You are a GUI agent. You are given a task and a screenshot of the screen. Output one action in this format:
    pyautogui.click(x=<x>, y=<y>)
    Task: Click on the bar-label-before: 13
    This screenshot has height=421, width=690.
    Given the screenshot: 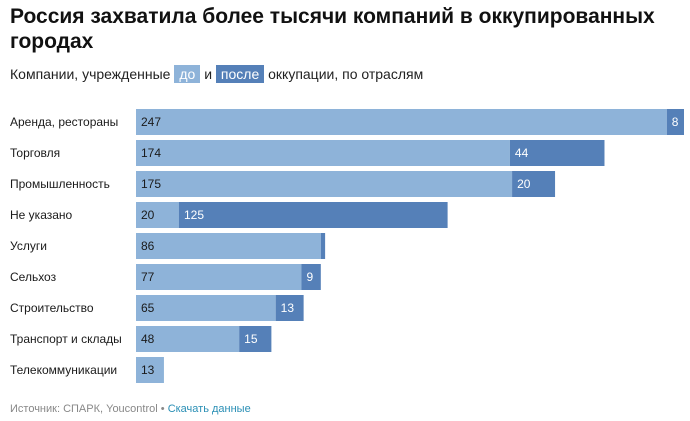 What is the action you would take?
    pyautogui.click(x=148, y=370)
    